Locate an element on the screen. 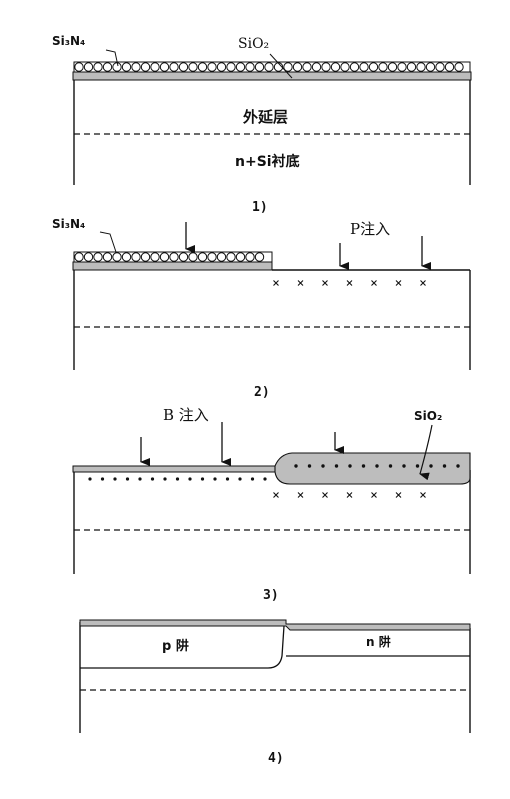 The height and width of the screenshot is (799, 510). step-4-n-well-label: n 阱 is located at coordinates (378, 642).